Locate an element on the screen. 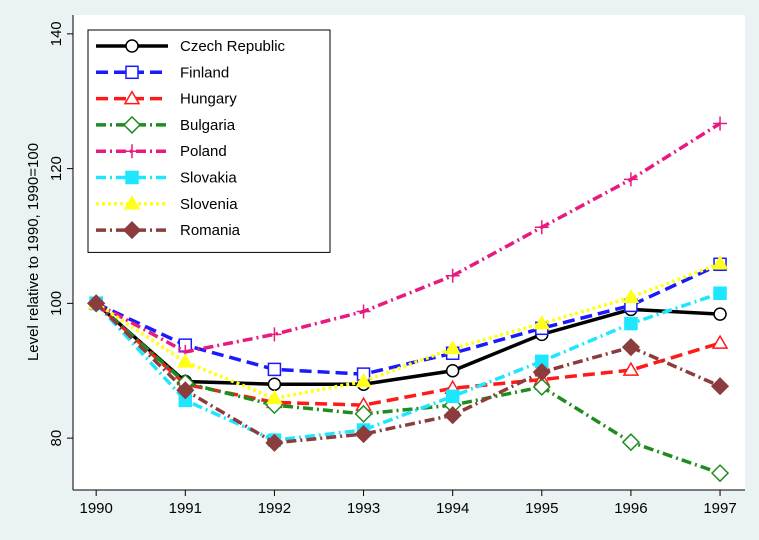 This screenshot has width=759, height=540. legend-label: Czech Republic is located at coordinates (233, 46).